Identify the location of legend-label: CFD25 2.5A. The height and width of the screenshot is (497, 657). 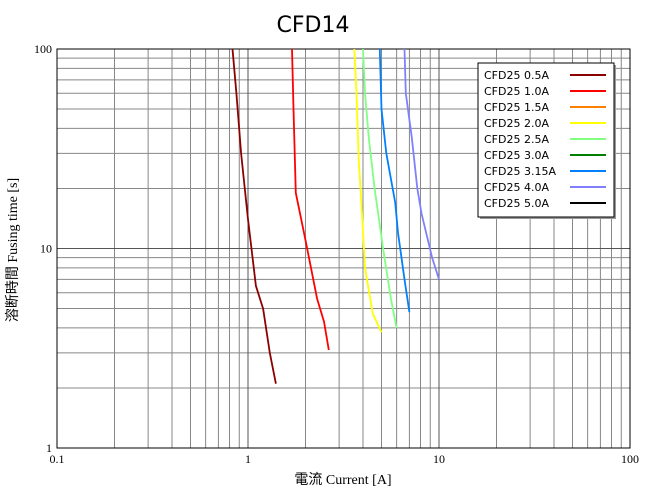
(516, 139).